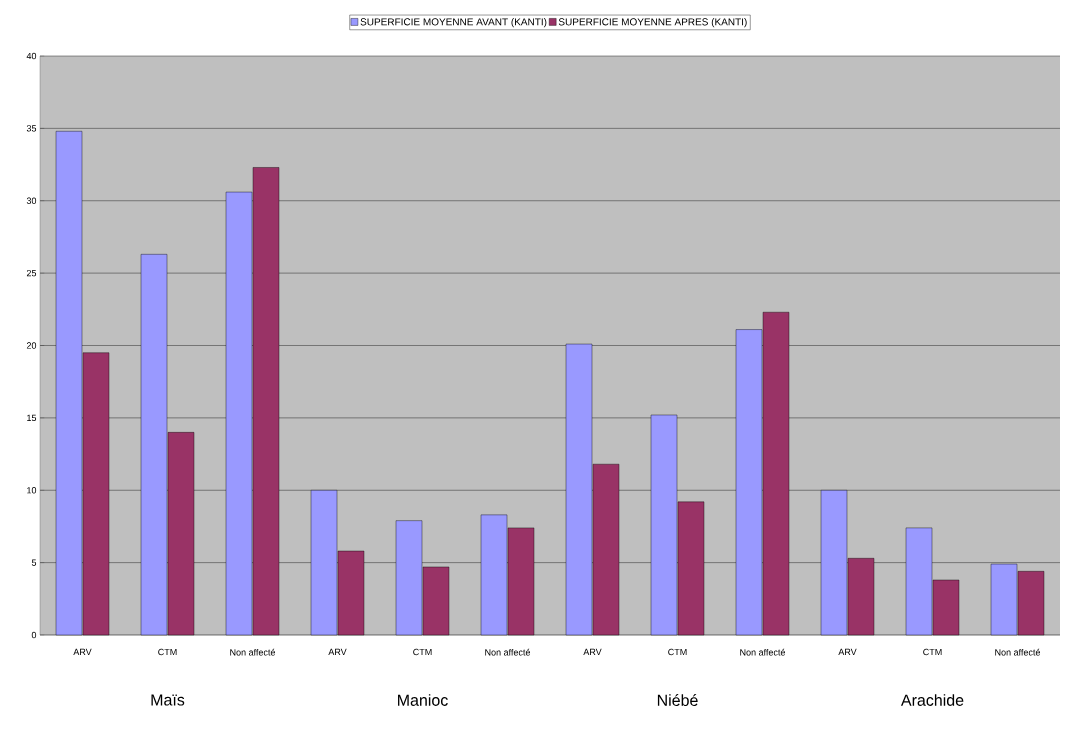  I want to click on legend-label: SUPERFICIE MOYENNE AVANT (KANTI), so click(453, 23).